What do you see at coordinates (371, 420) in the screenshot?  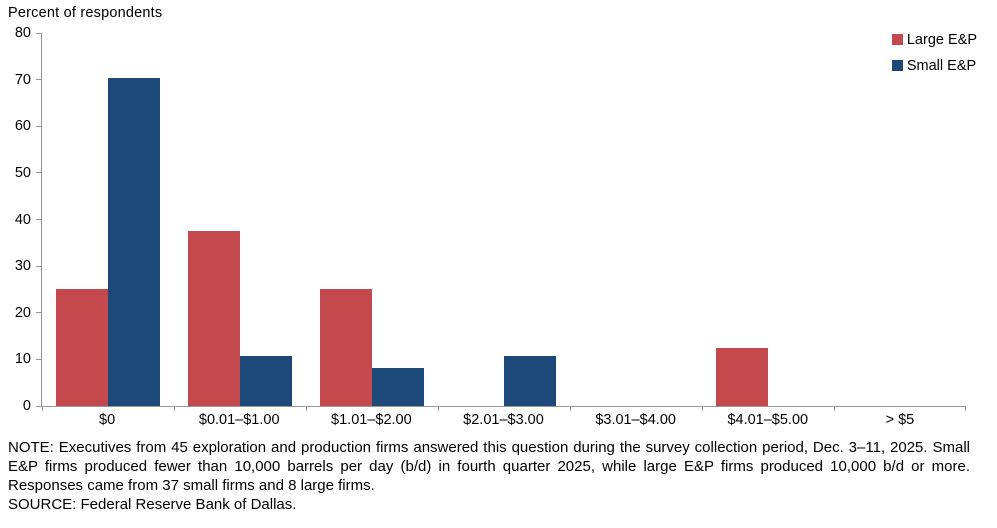 I see `x-label-1-01-2-00: $1.01–$2.00` at bounding box center [371, 420].